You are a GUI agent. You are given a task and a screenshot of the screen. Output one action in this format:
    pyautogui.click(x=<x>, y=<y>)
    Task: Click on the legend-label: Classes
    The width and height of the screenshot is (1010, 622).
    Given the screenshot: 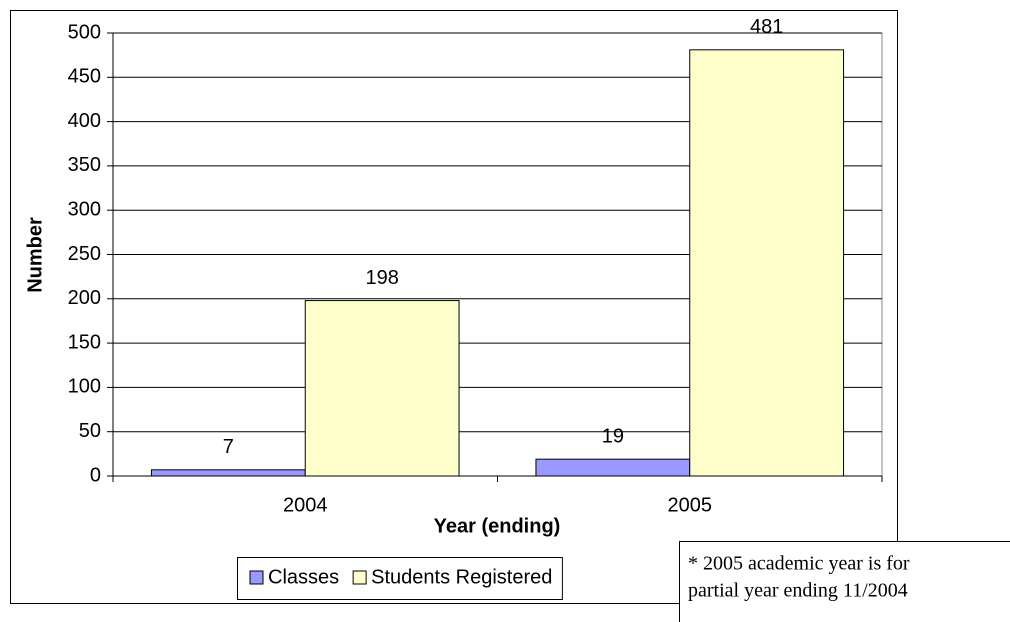 What is the action you would take?
    pyautogui.click(x=303, y=577)
    